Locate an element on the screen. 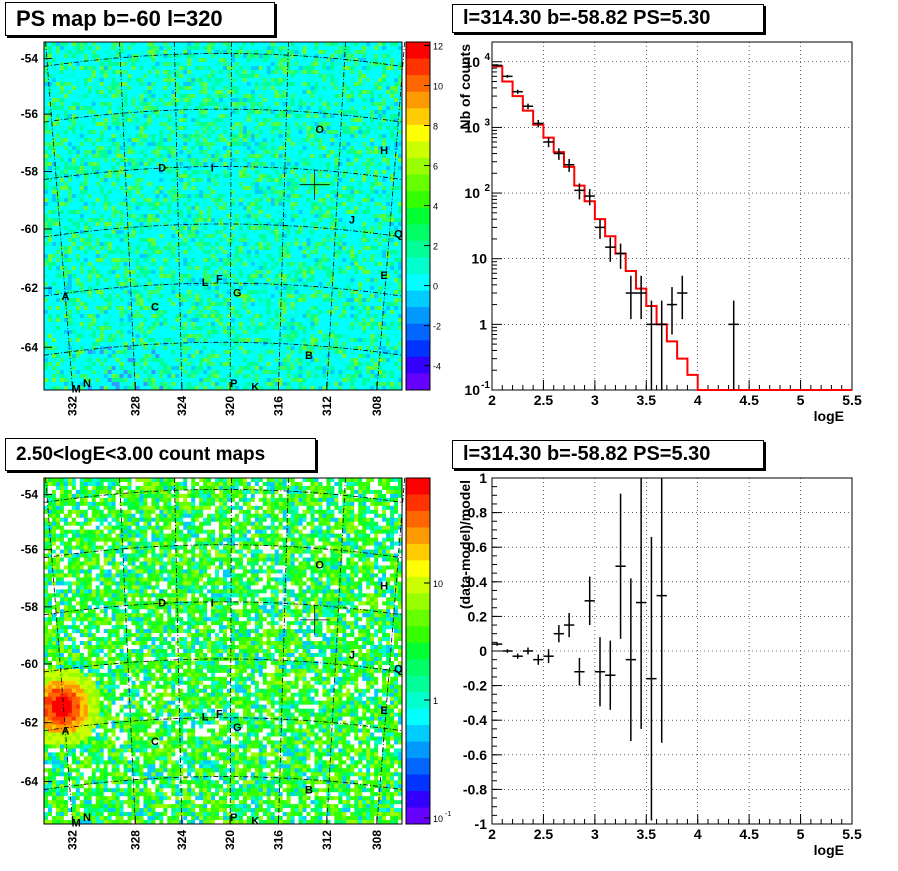  residual-ytick-label: 0.4 is located at coordinates (478, 582).